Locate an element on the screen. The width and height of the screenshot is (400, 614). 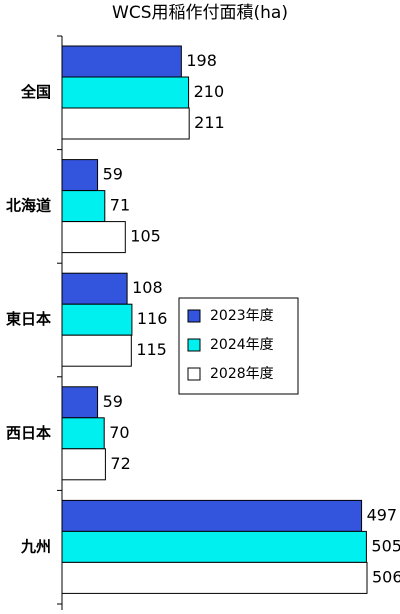
category-label: 全国 is located at coordinates (35, 92).